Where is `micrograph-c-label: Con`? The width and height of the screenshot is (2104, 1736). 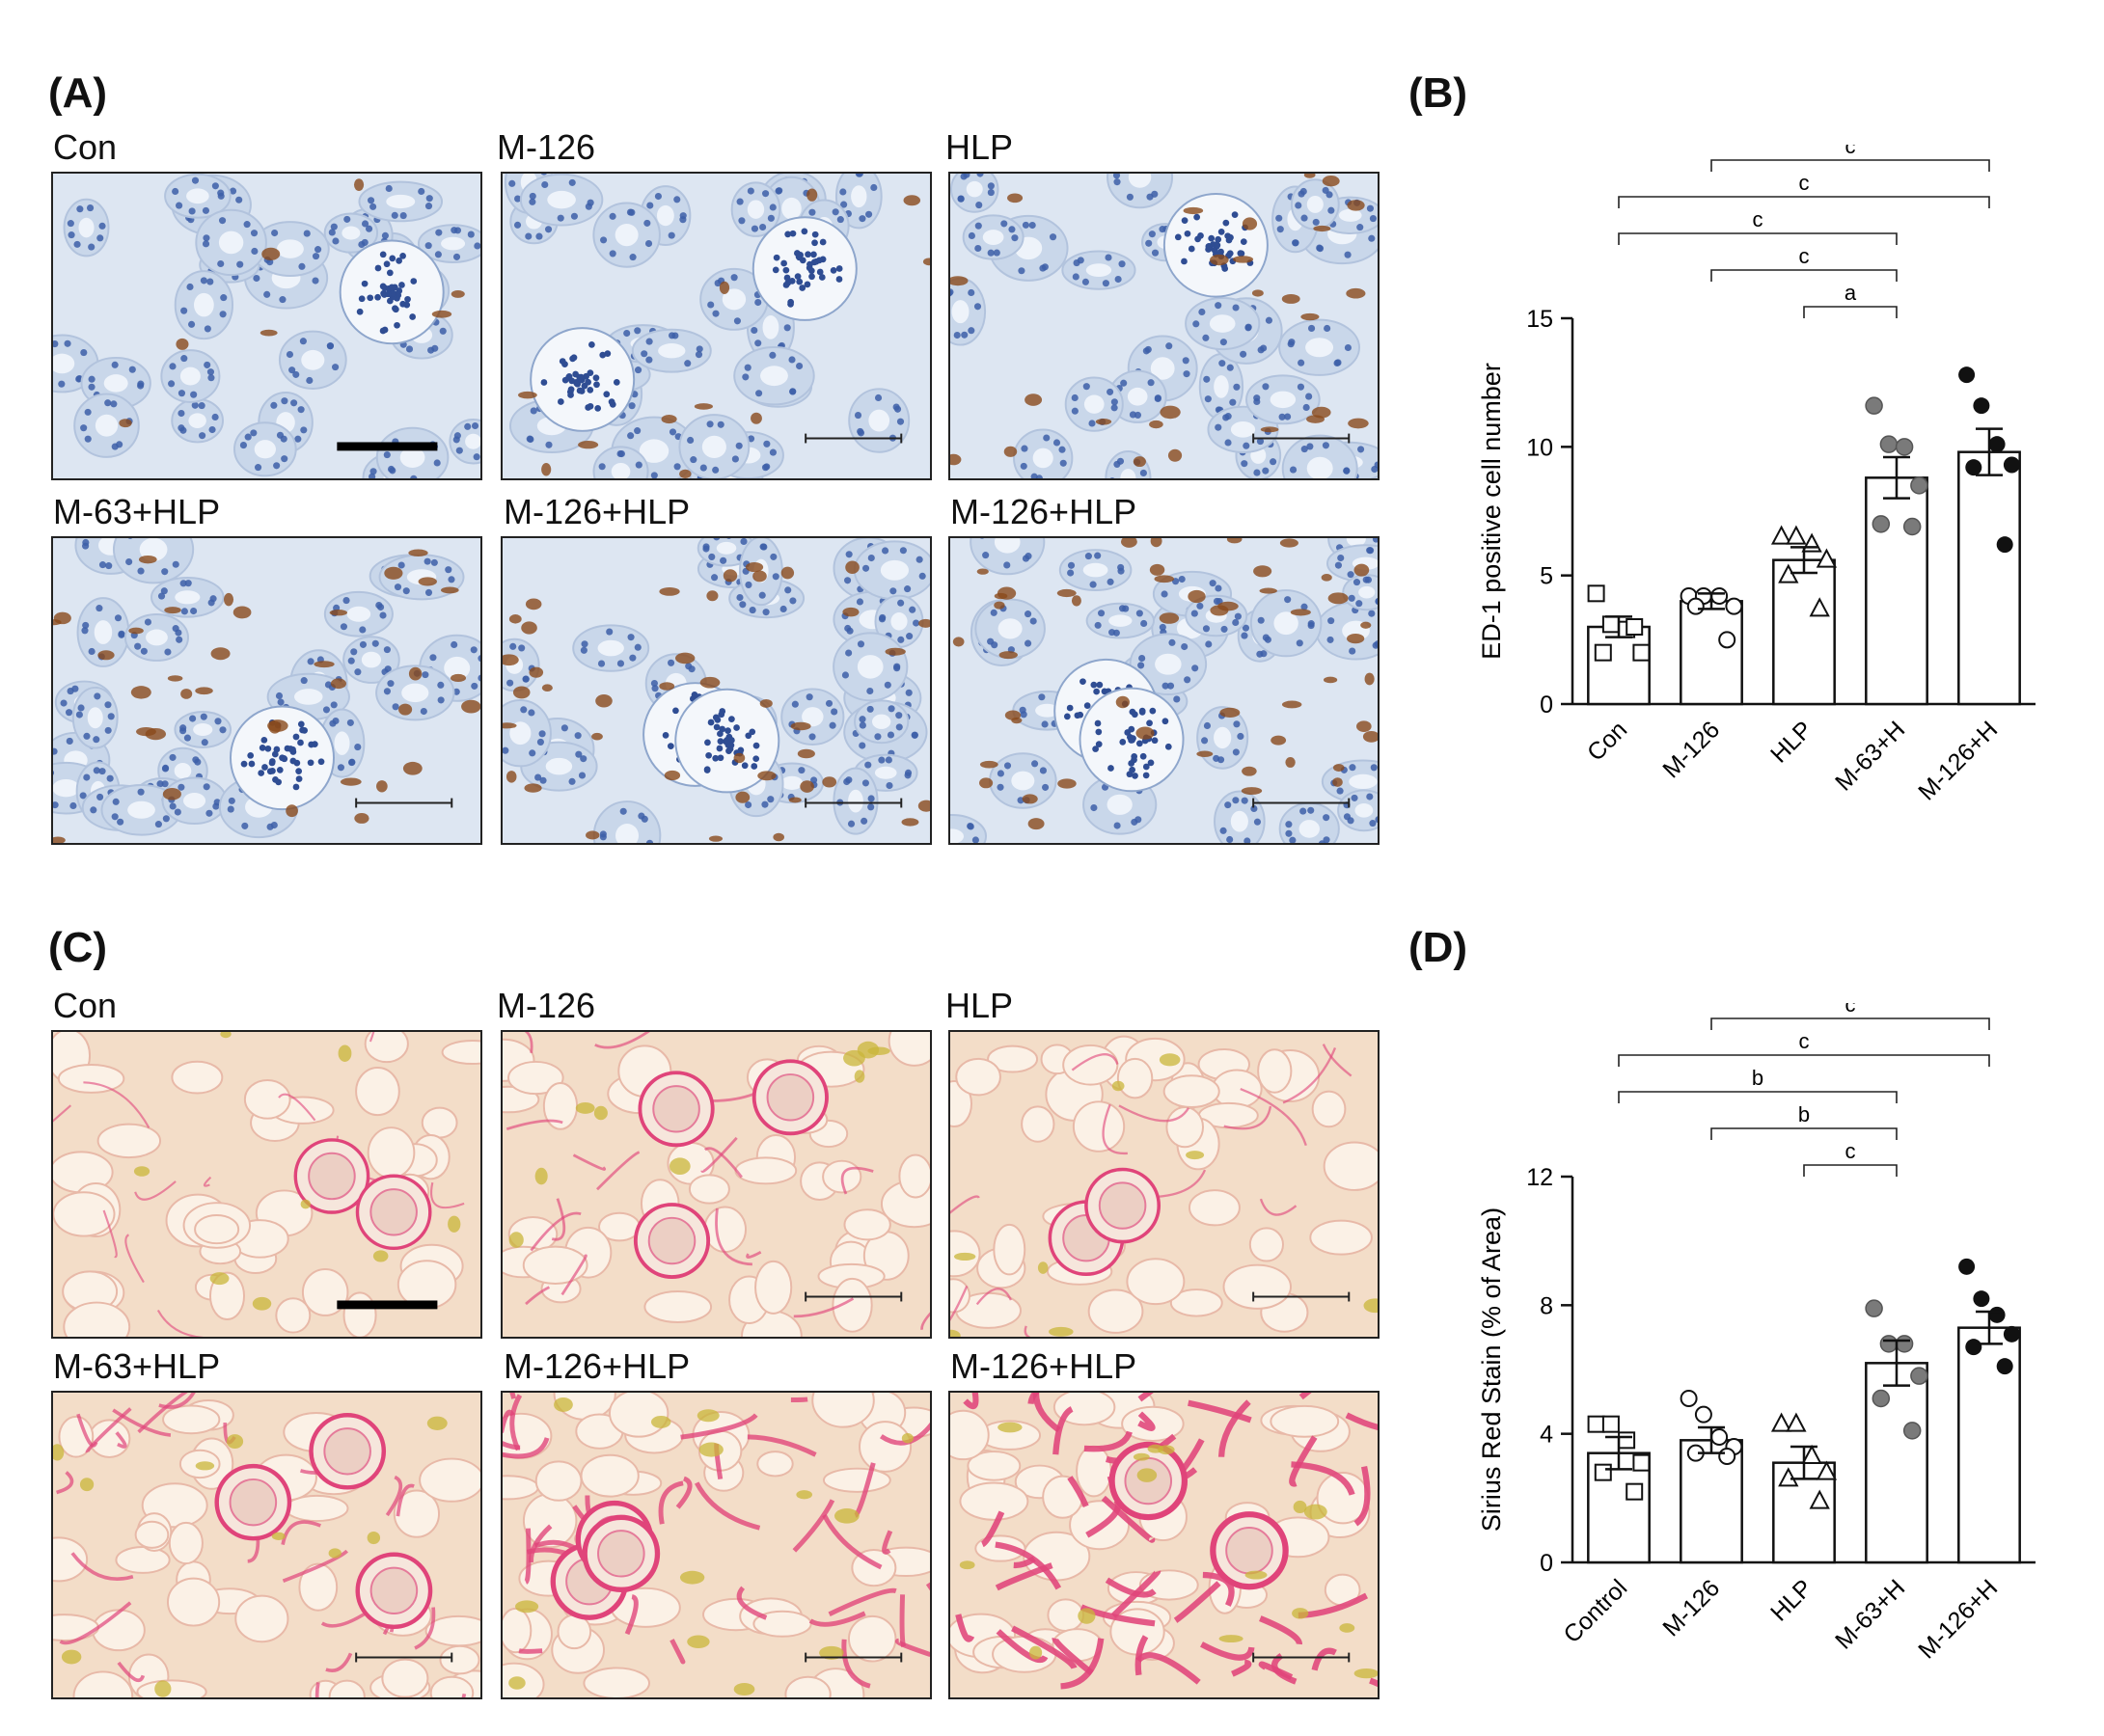
micrograph-c-label: Con is located at coordinates (85, 1005).